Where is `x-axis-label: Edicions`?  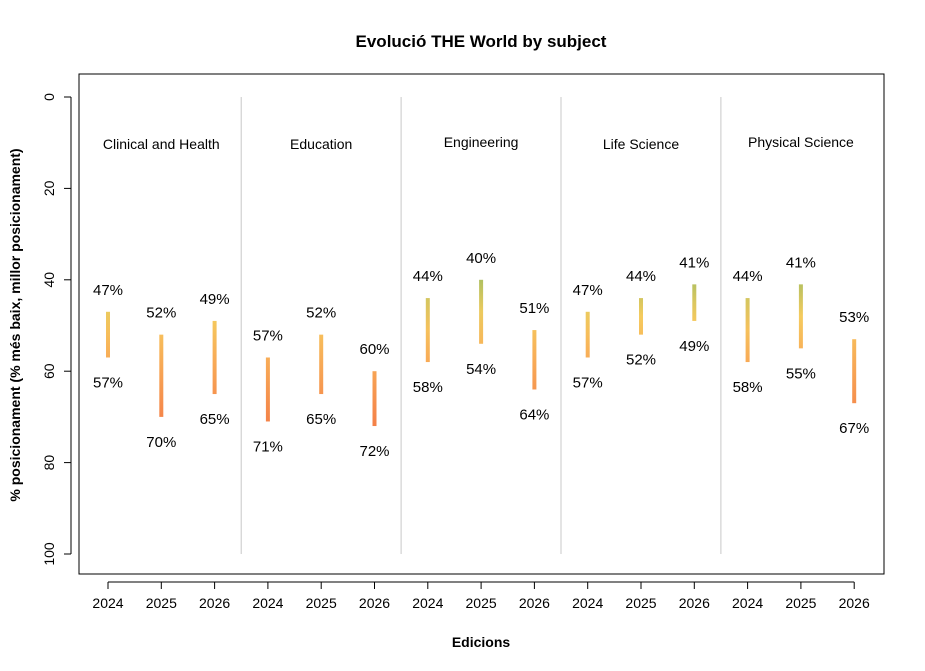
x-axis-label: Edicions is located at coordinates (481, 642).